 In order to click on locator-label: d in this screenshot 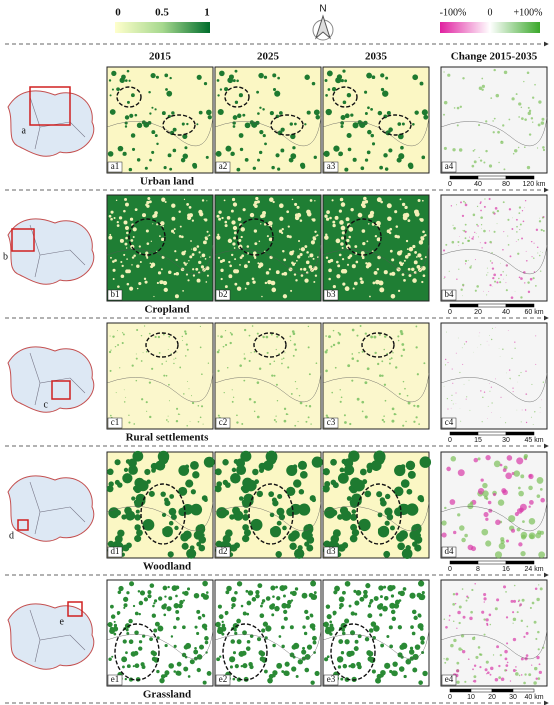, I will do `click(11, 535)`.